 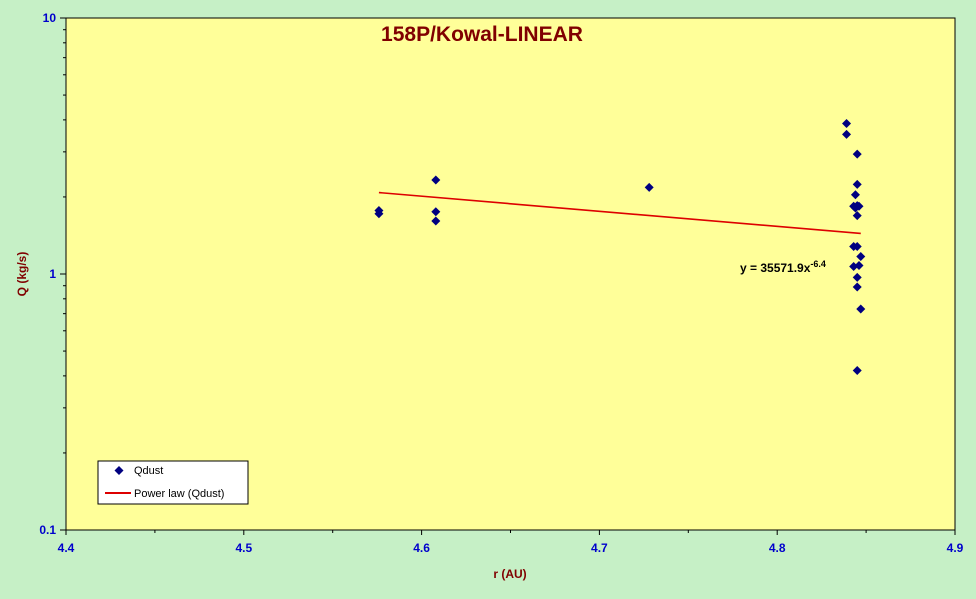 What do you see at coordinates (22, 274) in the screenshot?
I see `y-axis-title: Q (kg/s)` at bounding box center [22, 274].